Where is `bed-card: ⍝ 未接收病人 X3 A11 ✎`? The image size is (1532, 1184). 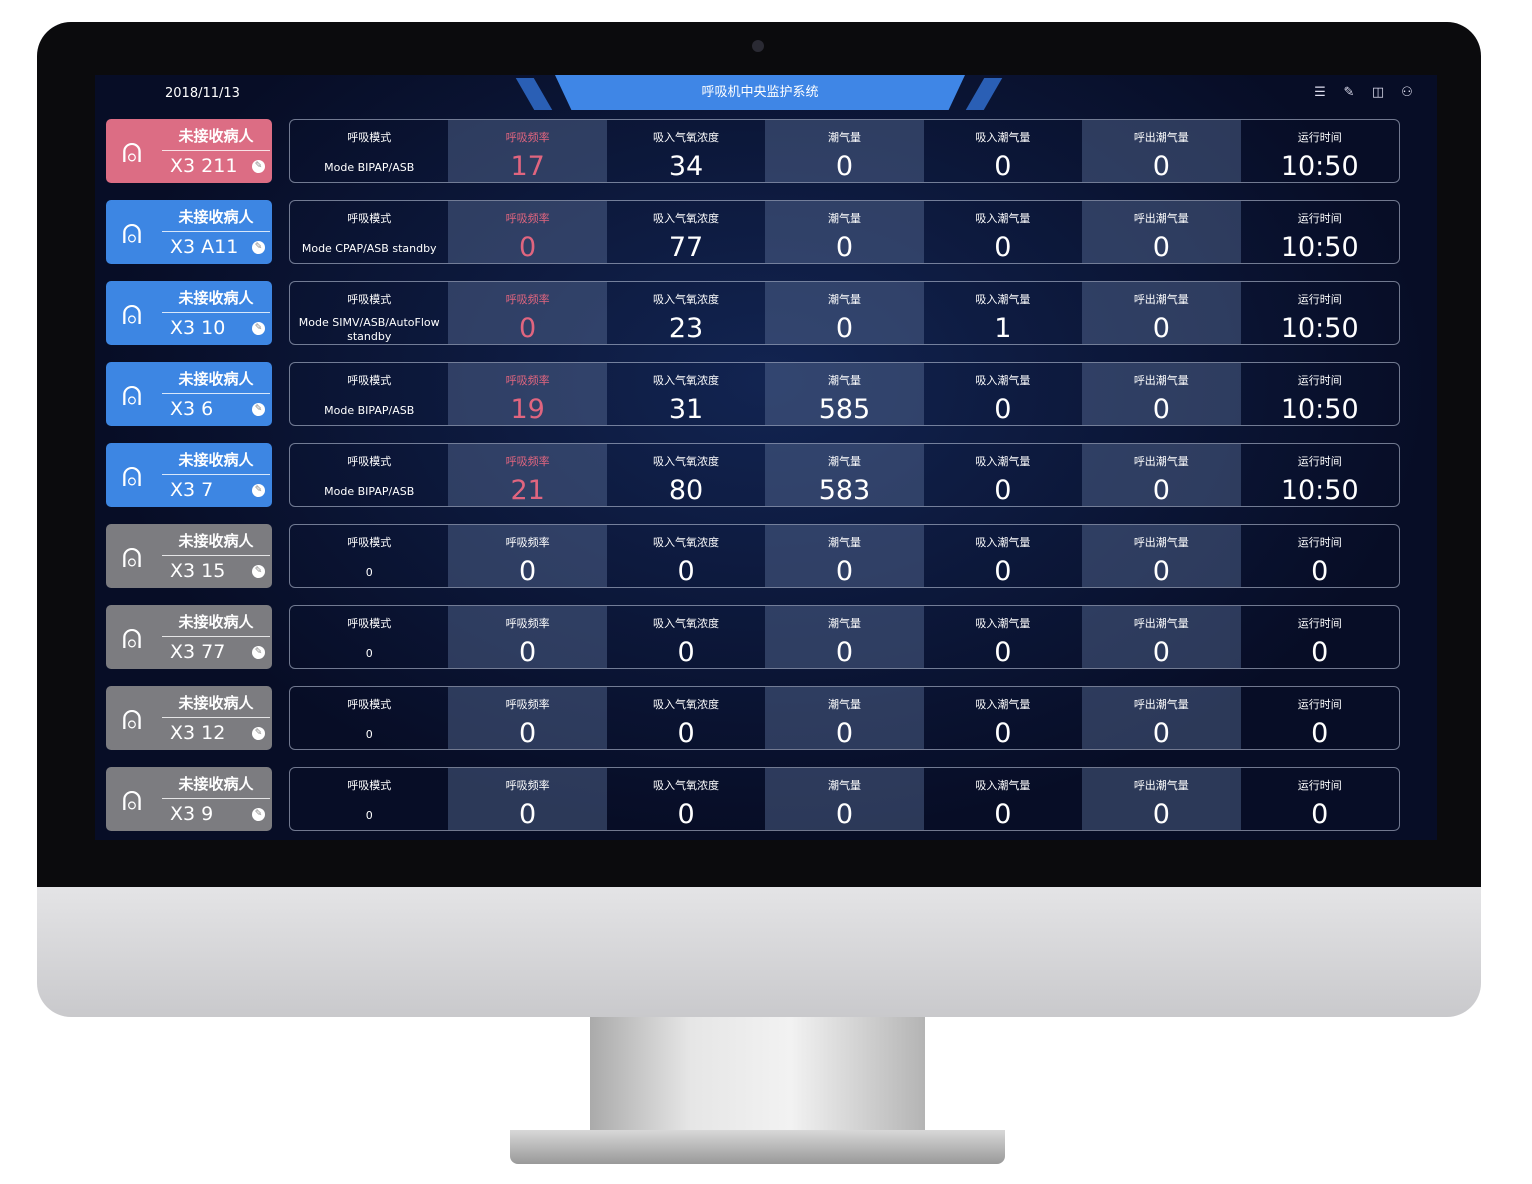 bed-card: ⍝ 未接收病人 X3 A11 ✎ is located at coordinates (189, 232).